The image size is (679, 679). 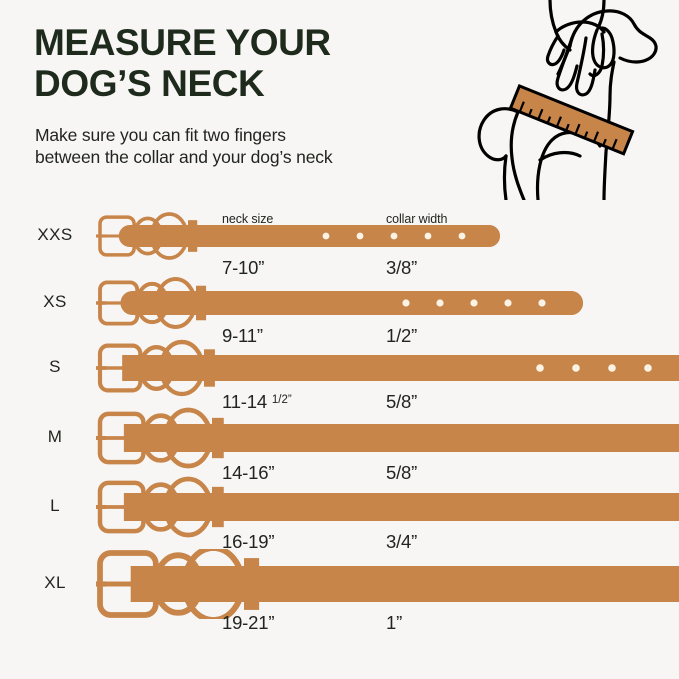 What do you see at coordinates (182, 63) in the screenshot?
I see `page-title: MEASURE YOUR DOG’S NECK` at bounding box center [182, 63].